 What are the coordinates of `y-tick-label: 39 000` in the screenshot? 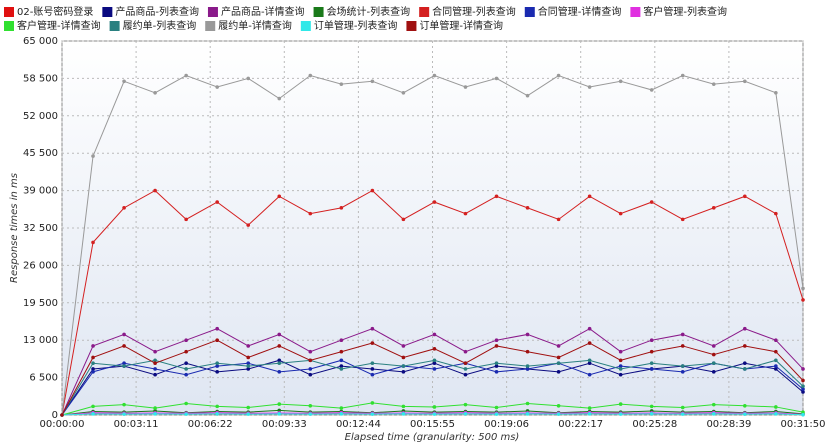 It's located at (40, 191).